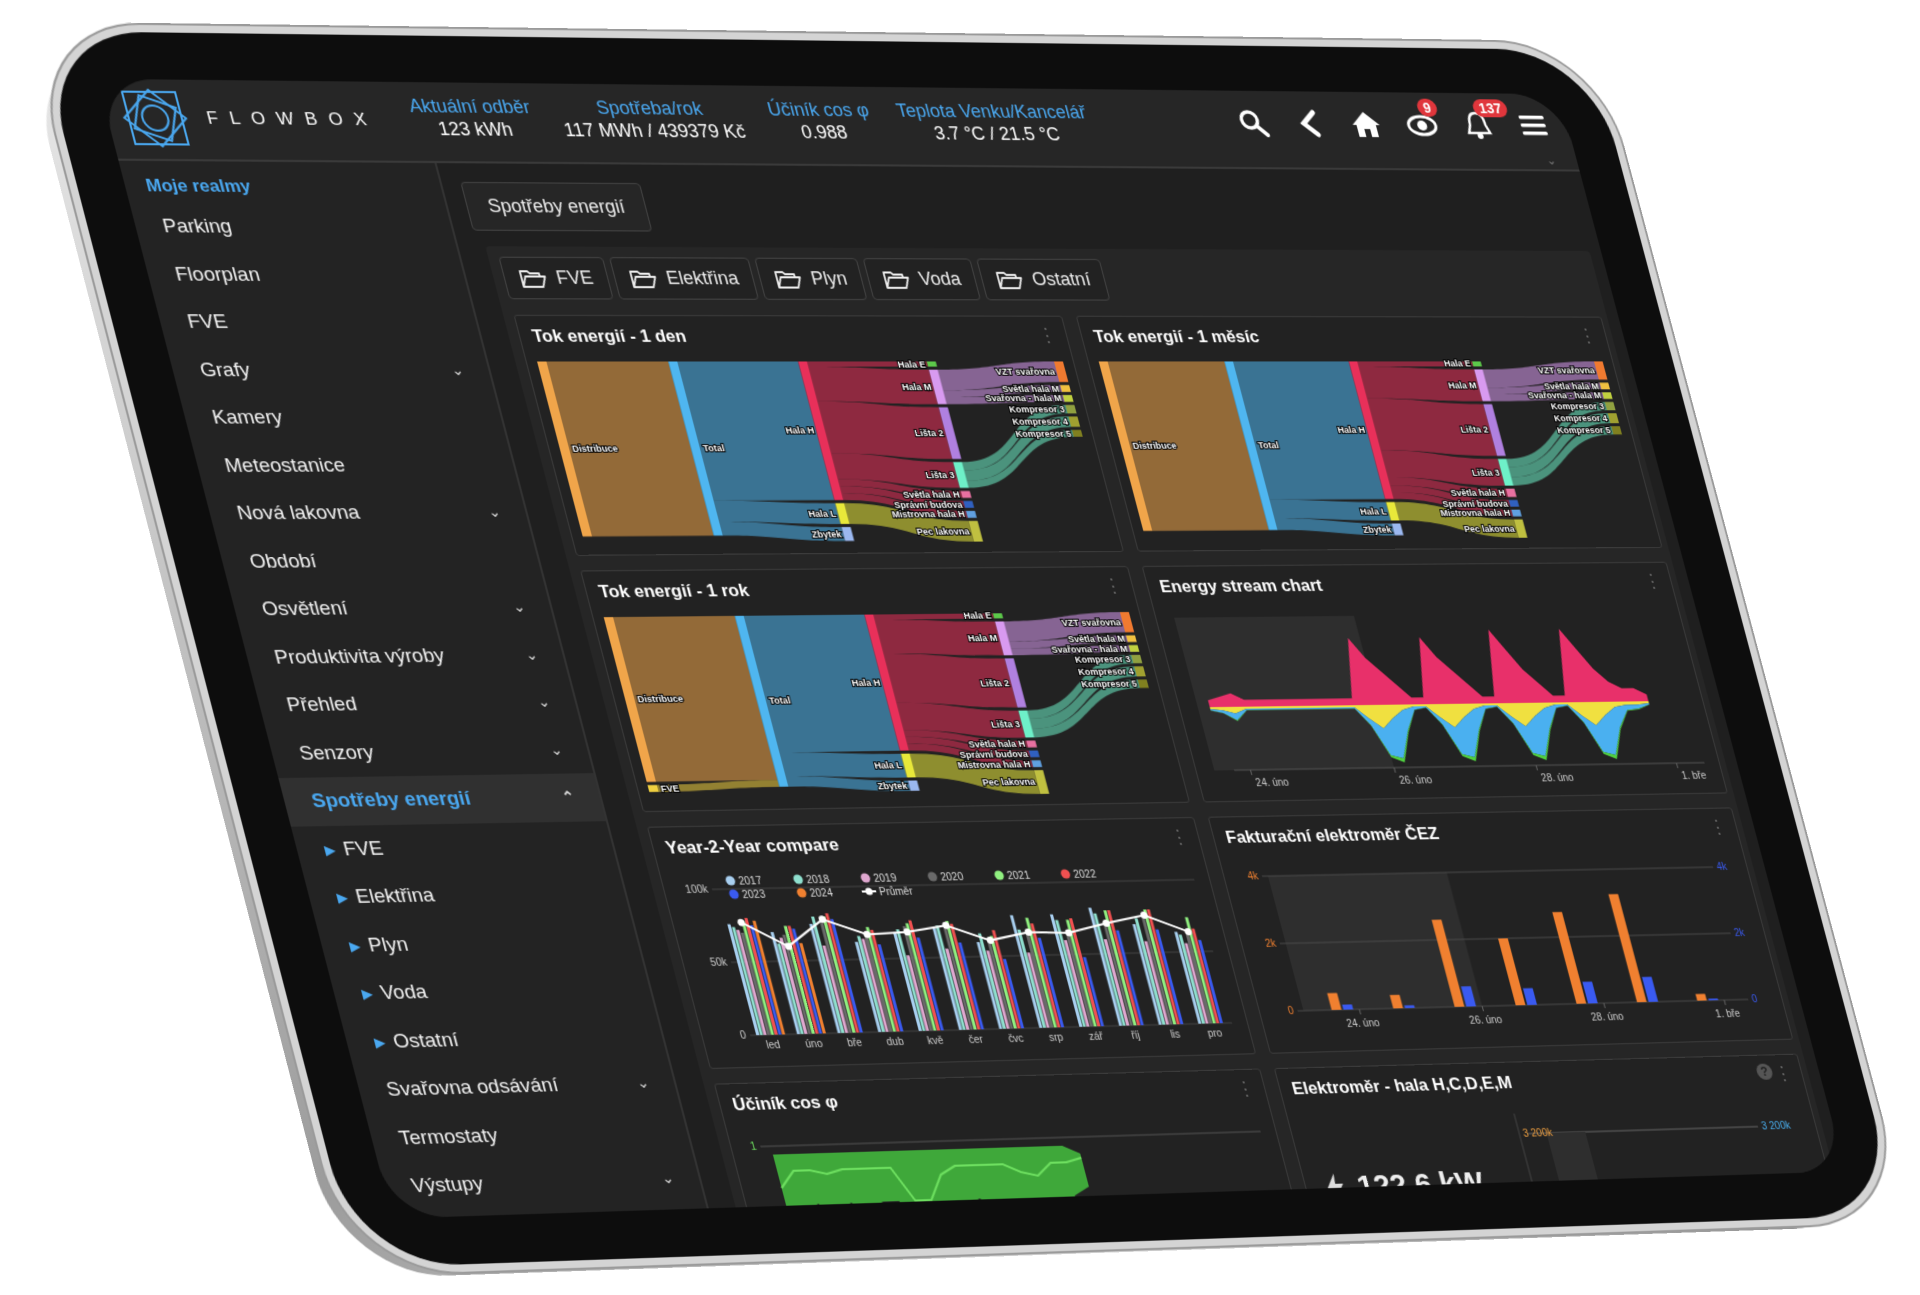  Describe the element at coordinates (355, 465) in the screenshot. I see `sidebar-item: Meteostanice` at that location.